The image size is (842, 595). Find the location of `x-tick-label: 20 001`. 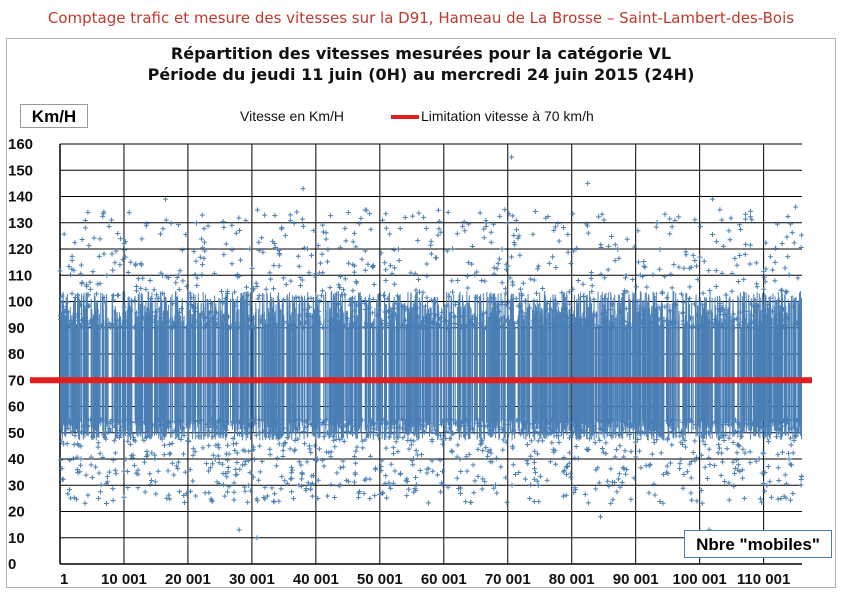

x-tick-label: 20 001 is located at coordinates (188, 579).